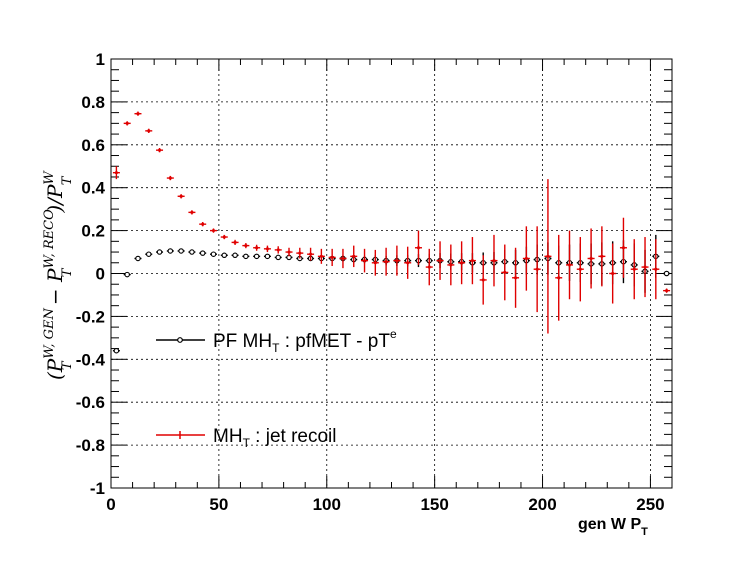 Image resolution: width=748 pixels, height=574 pixels. I want to click on y-title-sub2: T, so click(67, 272).